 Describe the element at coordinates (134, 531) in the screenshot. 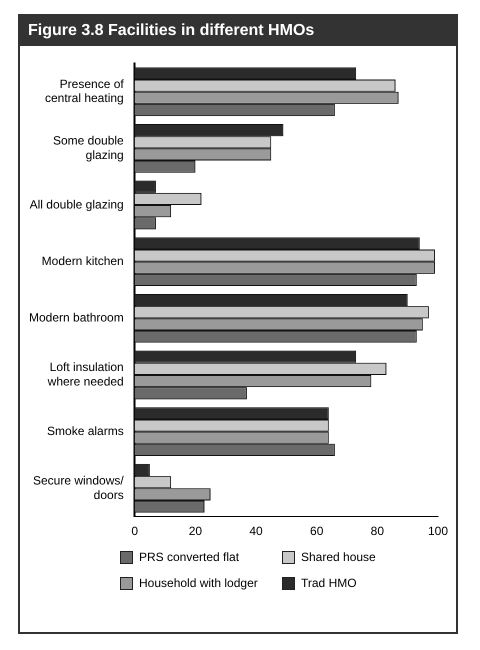

I see `x-tick-label: 0` at that location.